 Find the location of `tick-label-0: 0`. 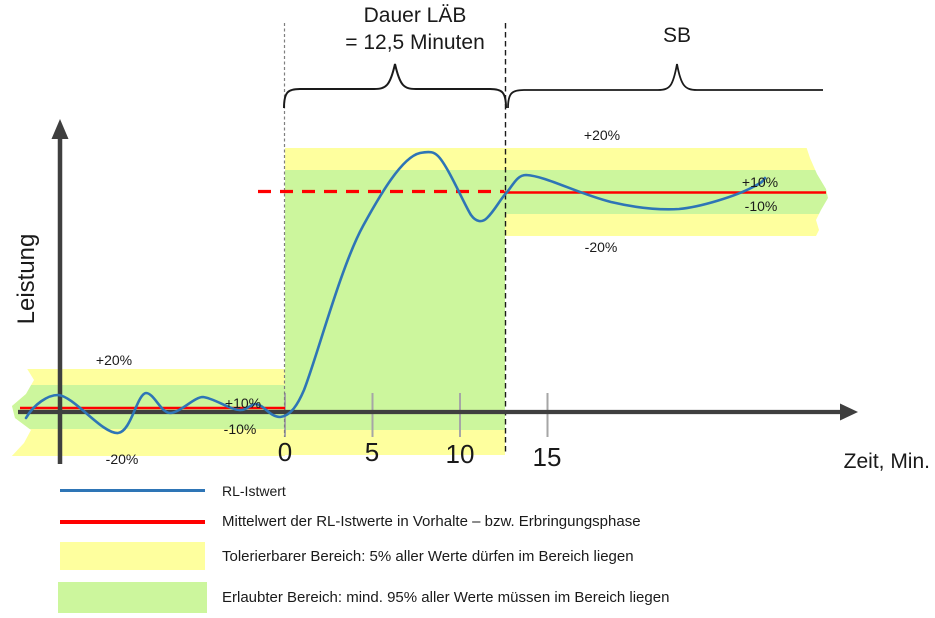

tick-label-0: 0 is located at coordinates (285, 452).